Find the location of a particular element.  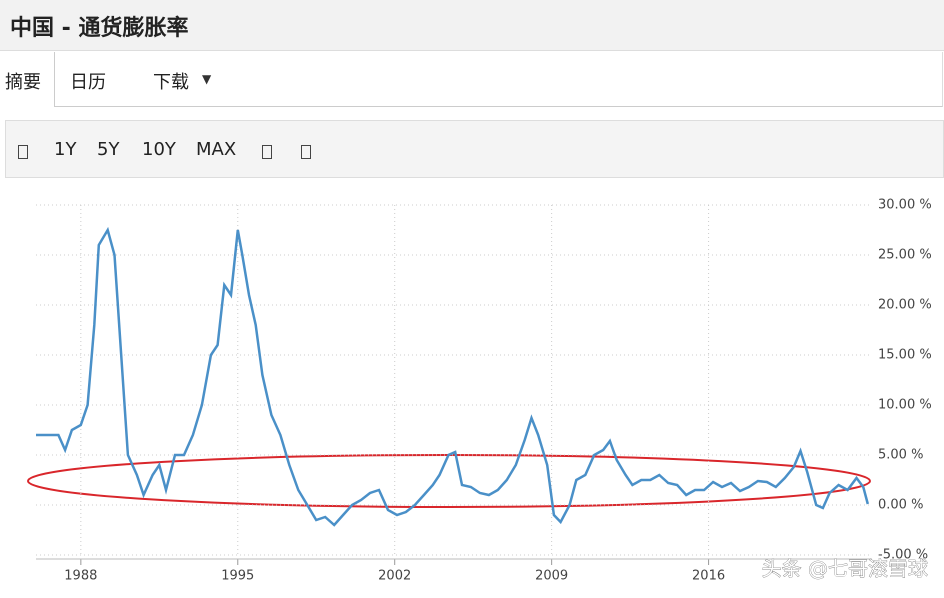

watermark: 头条 @七哥滚雪球 is located at coordinates (845, 569).